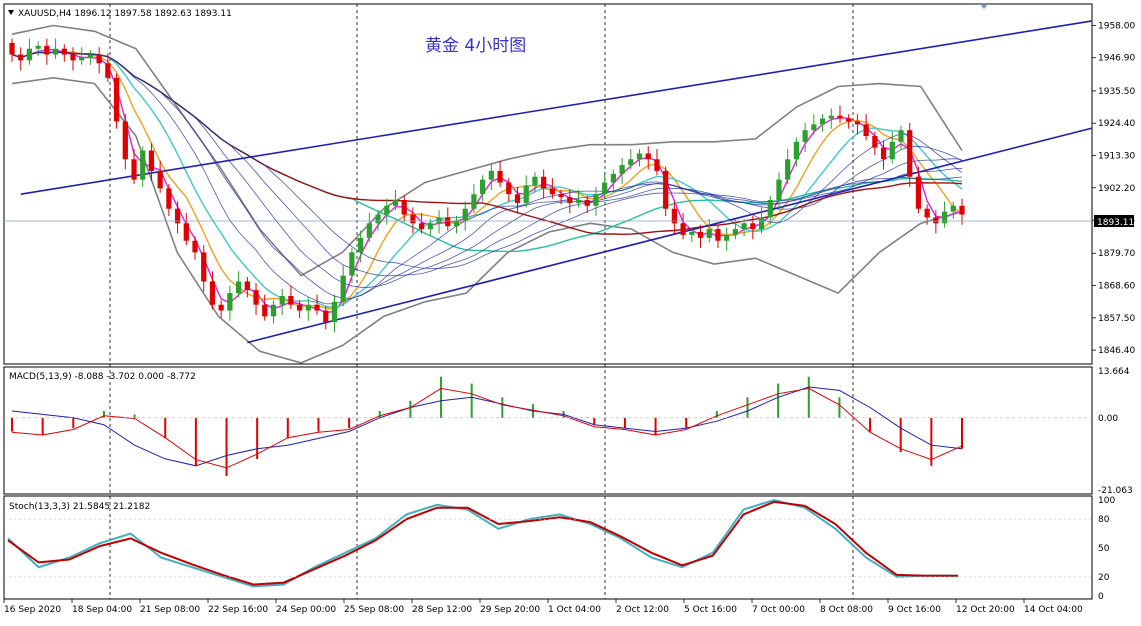  Describe the element at coordinates (1116, 254) in the screenshot. I see `price-tick-label: 1879.70` at that location.